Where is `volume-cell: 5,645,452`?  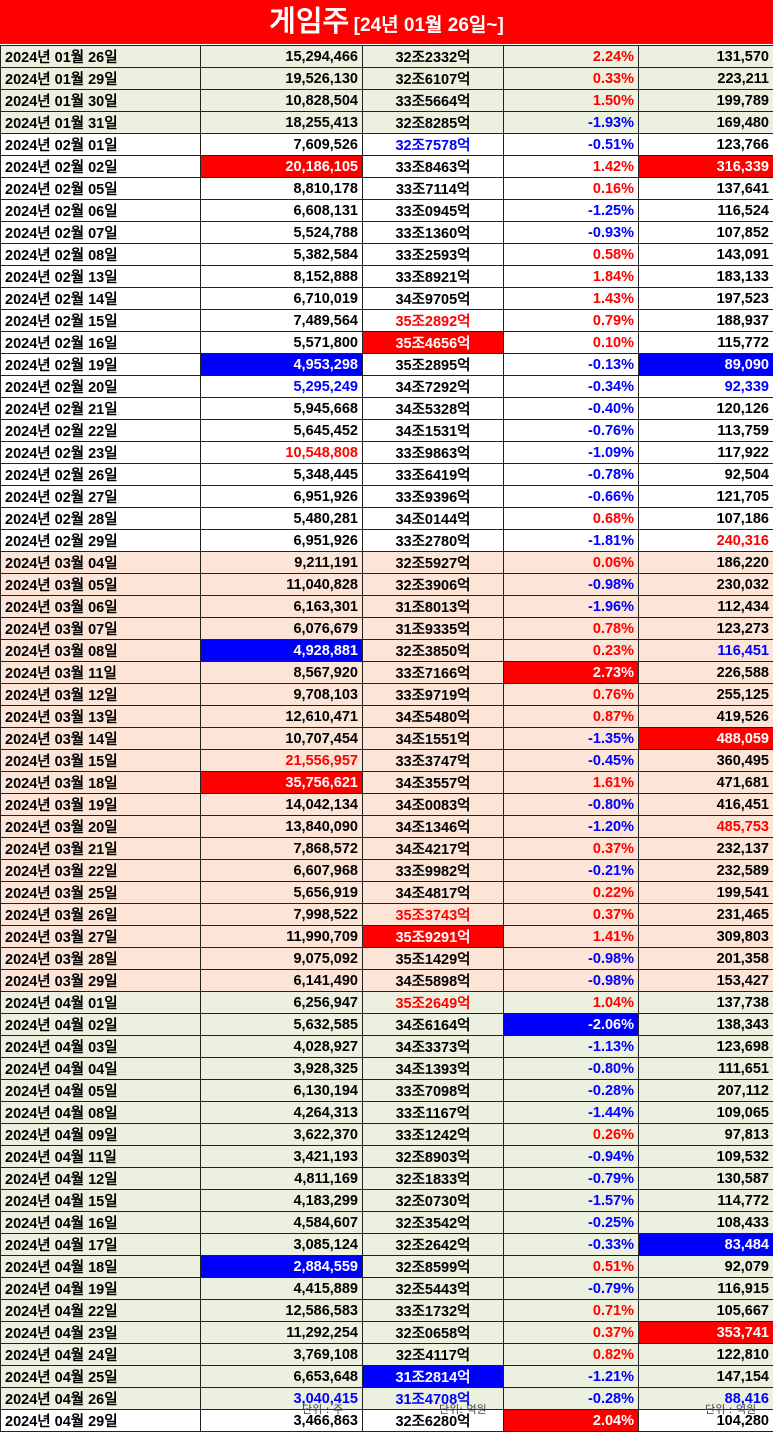 volume-cell: 5,645,452 is located at coordinates (282, 431).